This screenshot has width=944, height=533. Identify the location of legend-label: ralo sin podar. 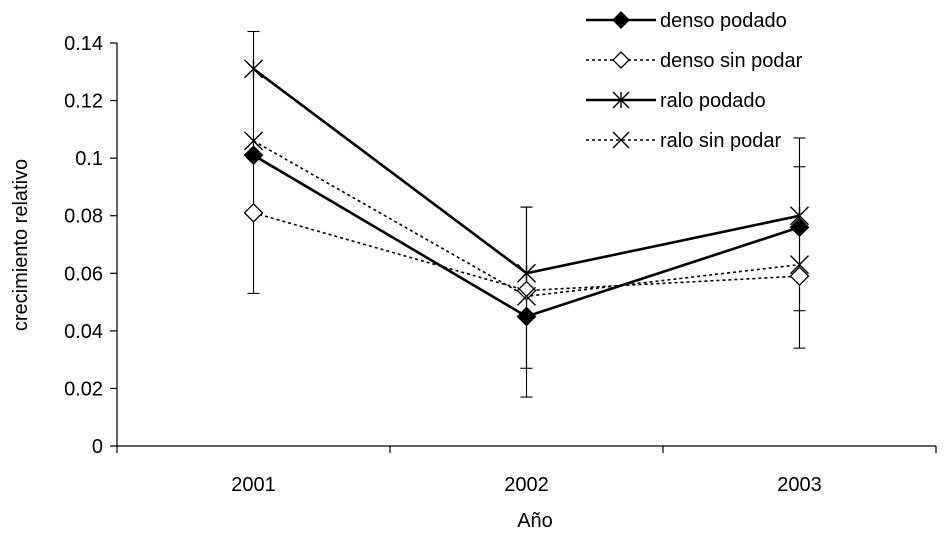
(721, 141).